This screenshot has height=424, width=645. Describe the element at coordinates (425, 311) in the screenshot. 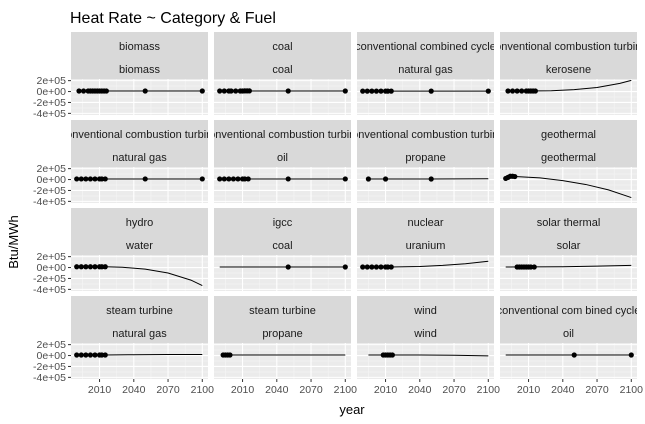

I see `facet-label-category: wind` at that location.